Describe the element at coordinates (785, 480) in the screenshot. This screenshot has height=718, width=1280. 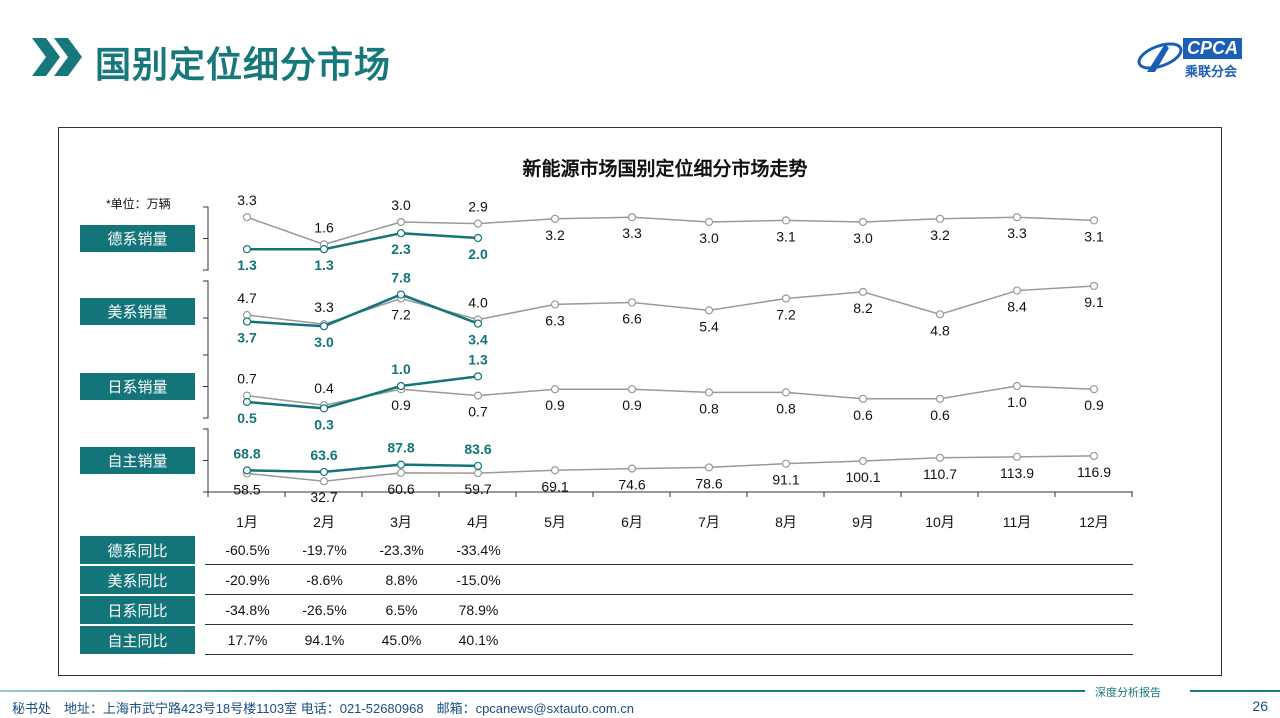
I see `data-label: 91.1` at that location.